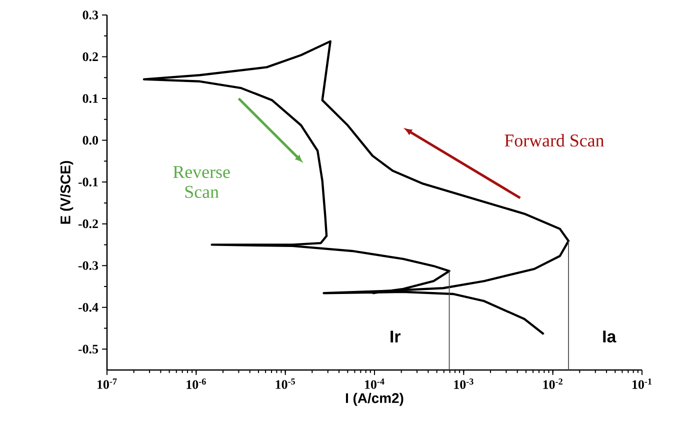 This screenshot has width=694, height=432. Describe the element at coordinates (196, 383) in the screenshot. I see `x-tick-label: 10$^{-6}$` at that location.